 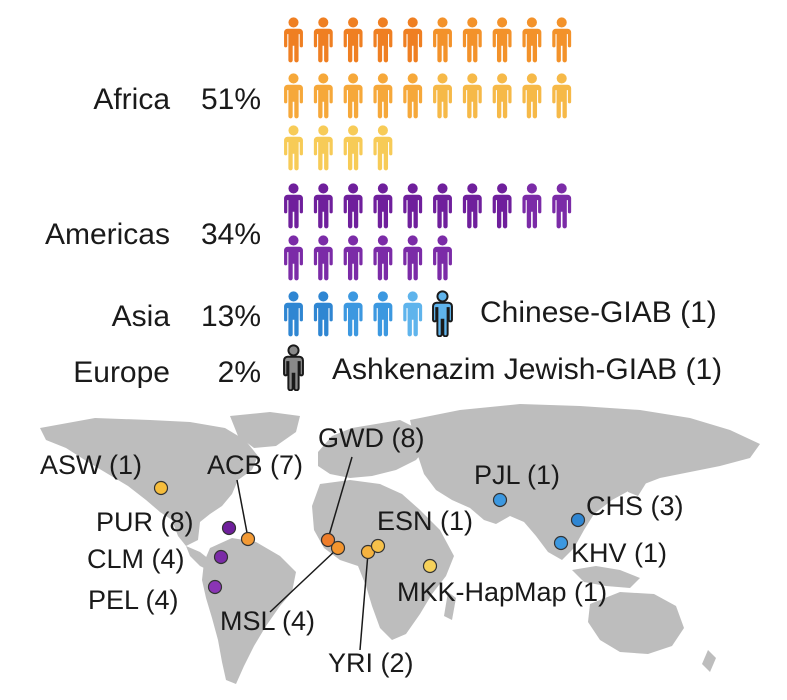 What do you see at coordinates (161, 488) in the screenshot?
I see `site-dot-asw` at bounding box center [161, 488].